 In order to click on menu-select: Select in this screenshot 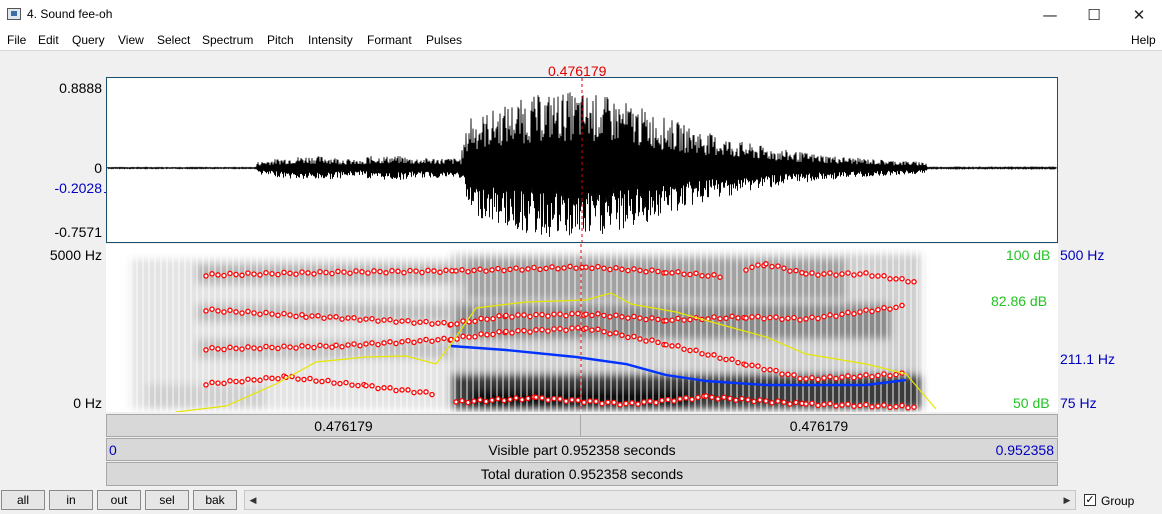, I will do `click(174, 40)`.